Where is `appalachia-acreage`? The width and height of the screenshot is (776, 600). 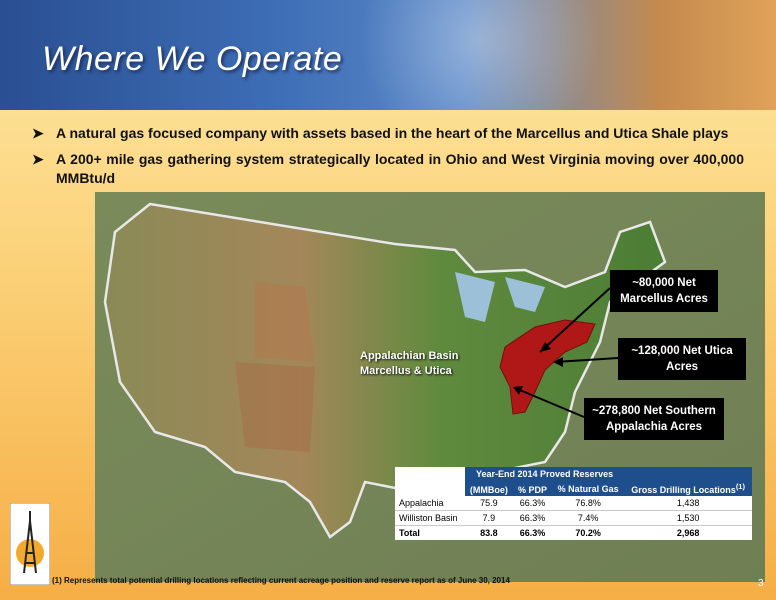
appalachia-acreage is located at coordinates (547, 367).